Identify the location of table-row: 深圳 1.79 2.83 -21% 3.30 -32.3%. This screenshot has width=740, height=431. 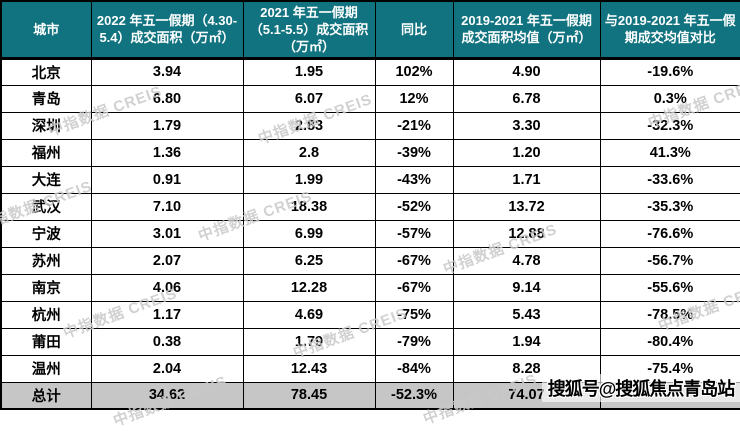
(370, 125).